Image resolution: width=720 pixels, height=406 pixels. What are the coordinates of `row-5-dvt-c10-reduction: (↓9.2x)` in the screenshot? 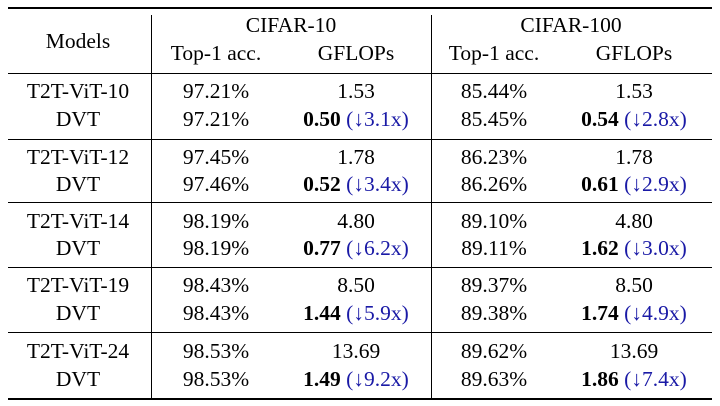 It's located at (377, 379).